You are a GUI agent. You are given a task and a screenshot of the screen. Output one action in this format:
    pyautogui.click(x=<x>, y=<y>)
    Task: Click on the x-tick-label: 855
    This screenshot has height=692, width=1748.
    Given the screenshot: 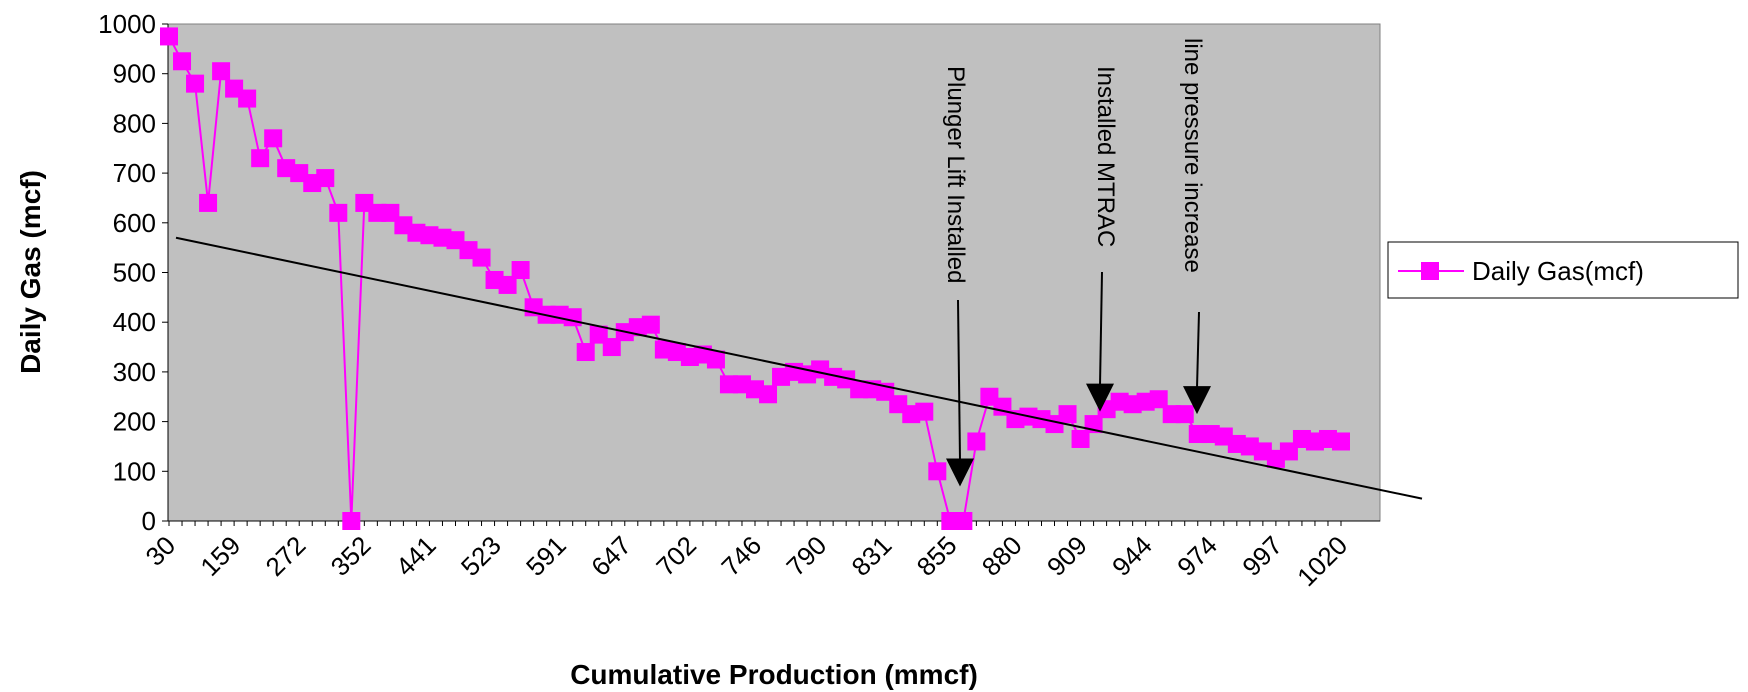 What is the action you would take?
    pyautogui.click(x=937, y=556)
    